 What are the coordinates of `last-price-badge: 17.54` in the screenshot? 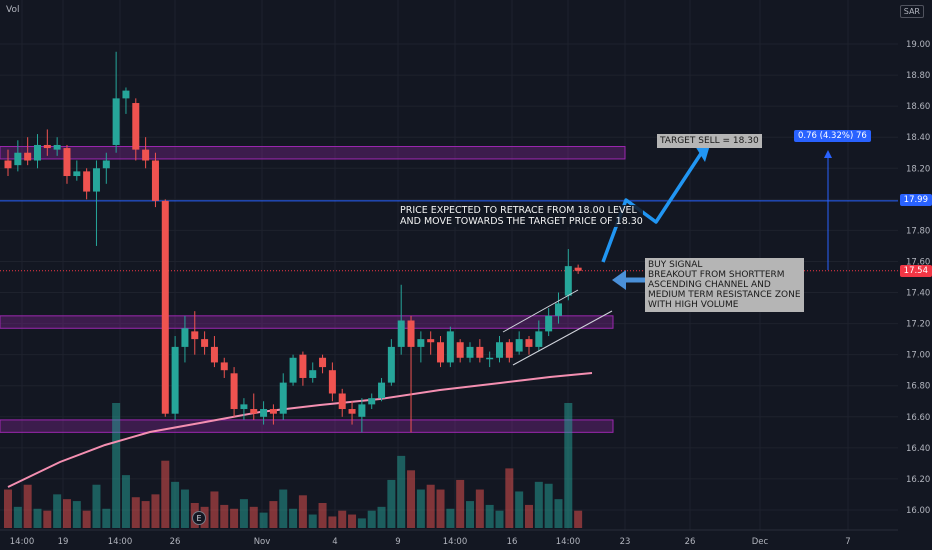 It's located at (915, 271).